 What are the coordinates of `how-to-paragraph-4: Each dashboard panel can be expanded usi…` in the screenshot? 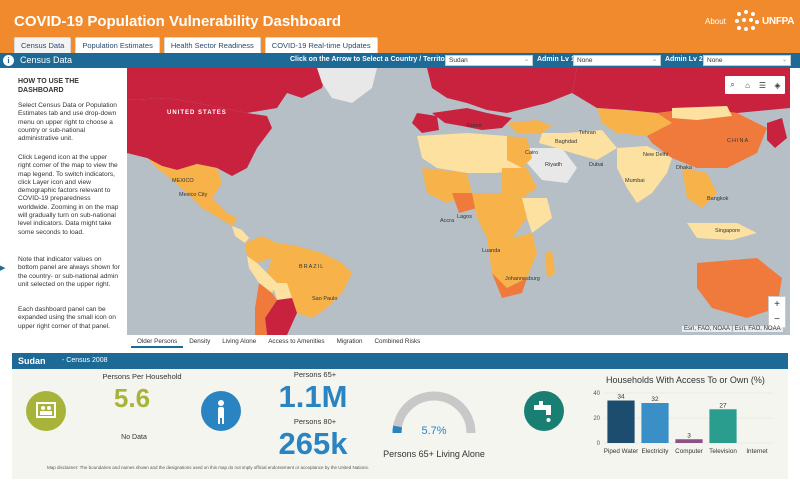 It's located at (67, 318).